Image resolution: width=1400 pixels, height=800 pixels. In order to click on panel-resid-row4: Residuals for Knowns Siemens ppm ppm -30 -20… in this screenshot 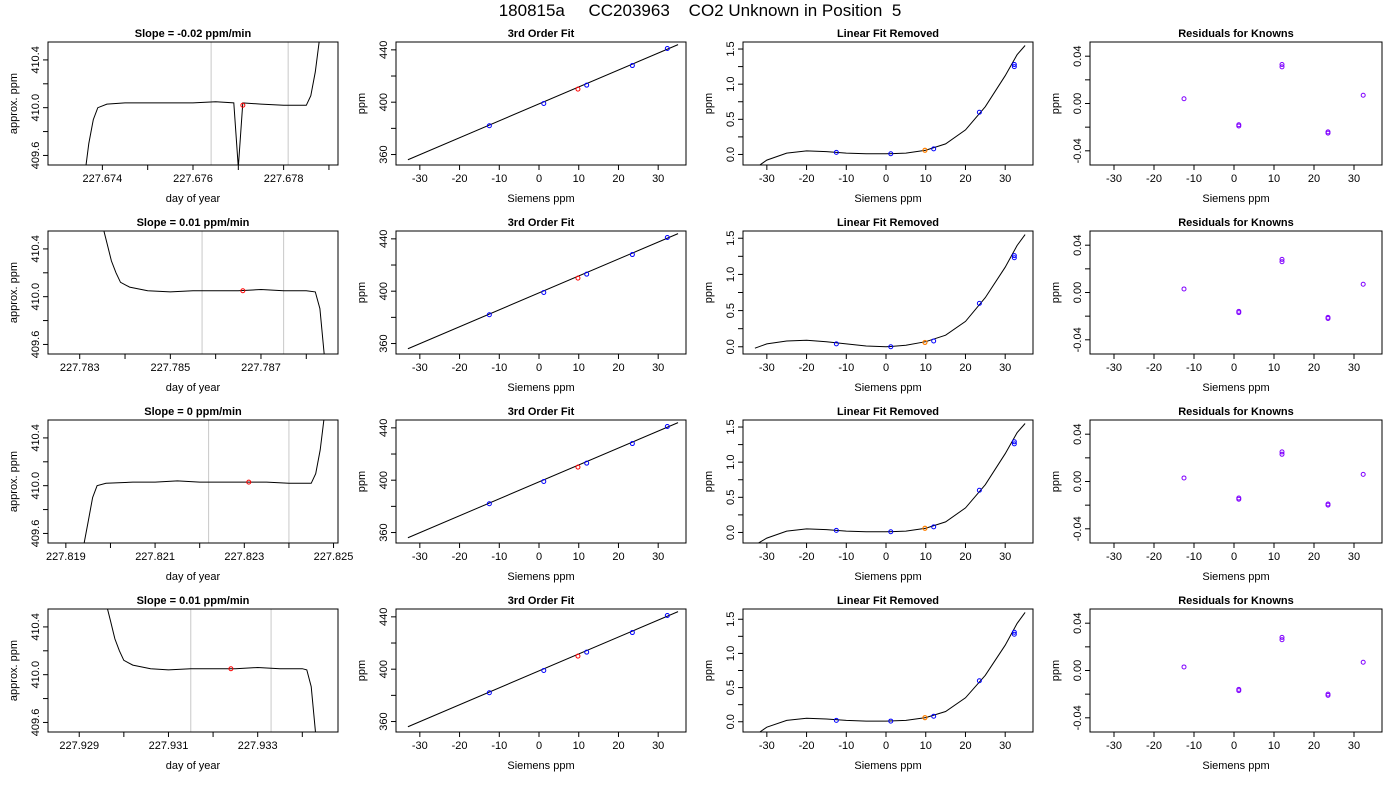, I will do `click(1216, 683)`.